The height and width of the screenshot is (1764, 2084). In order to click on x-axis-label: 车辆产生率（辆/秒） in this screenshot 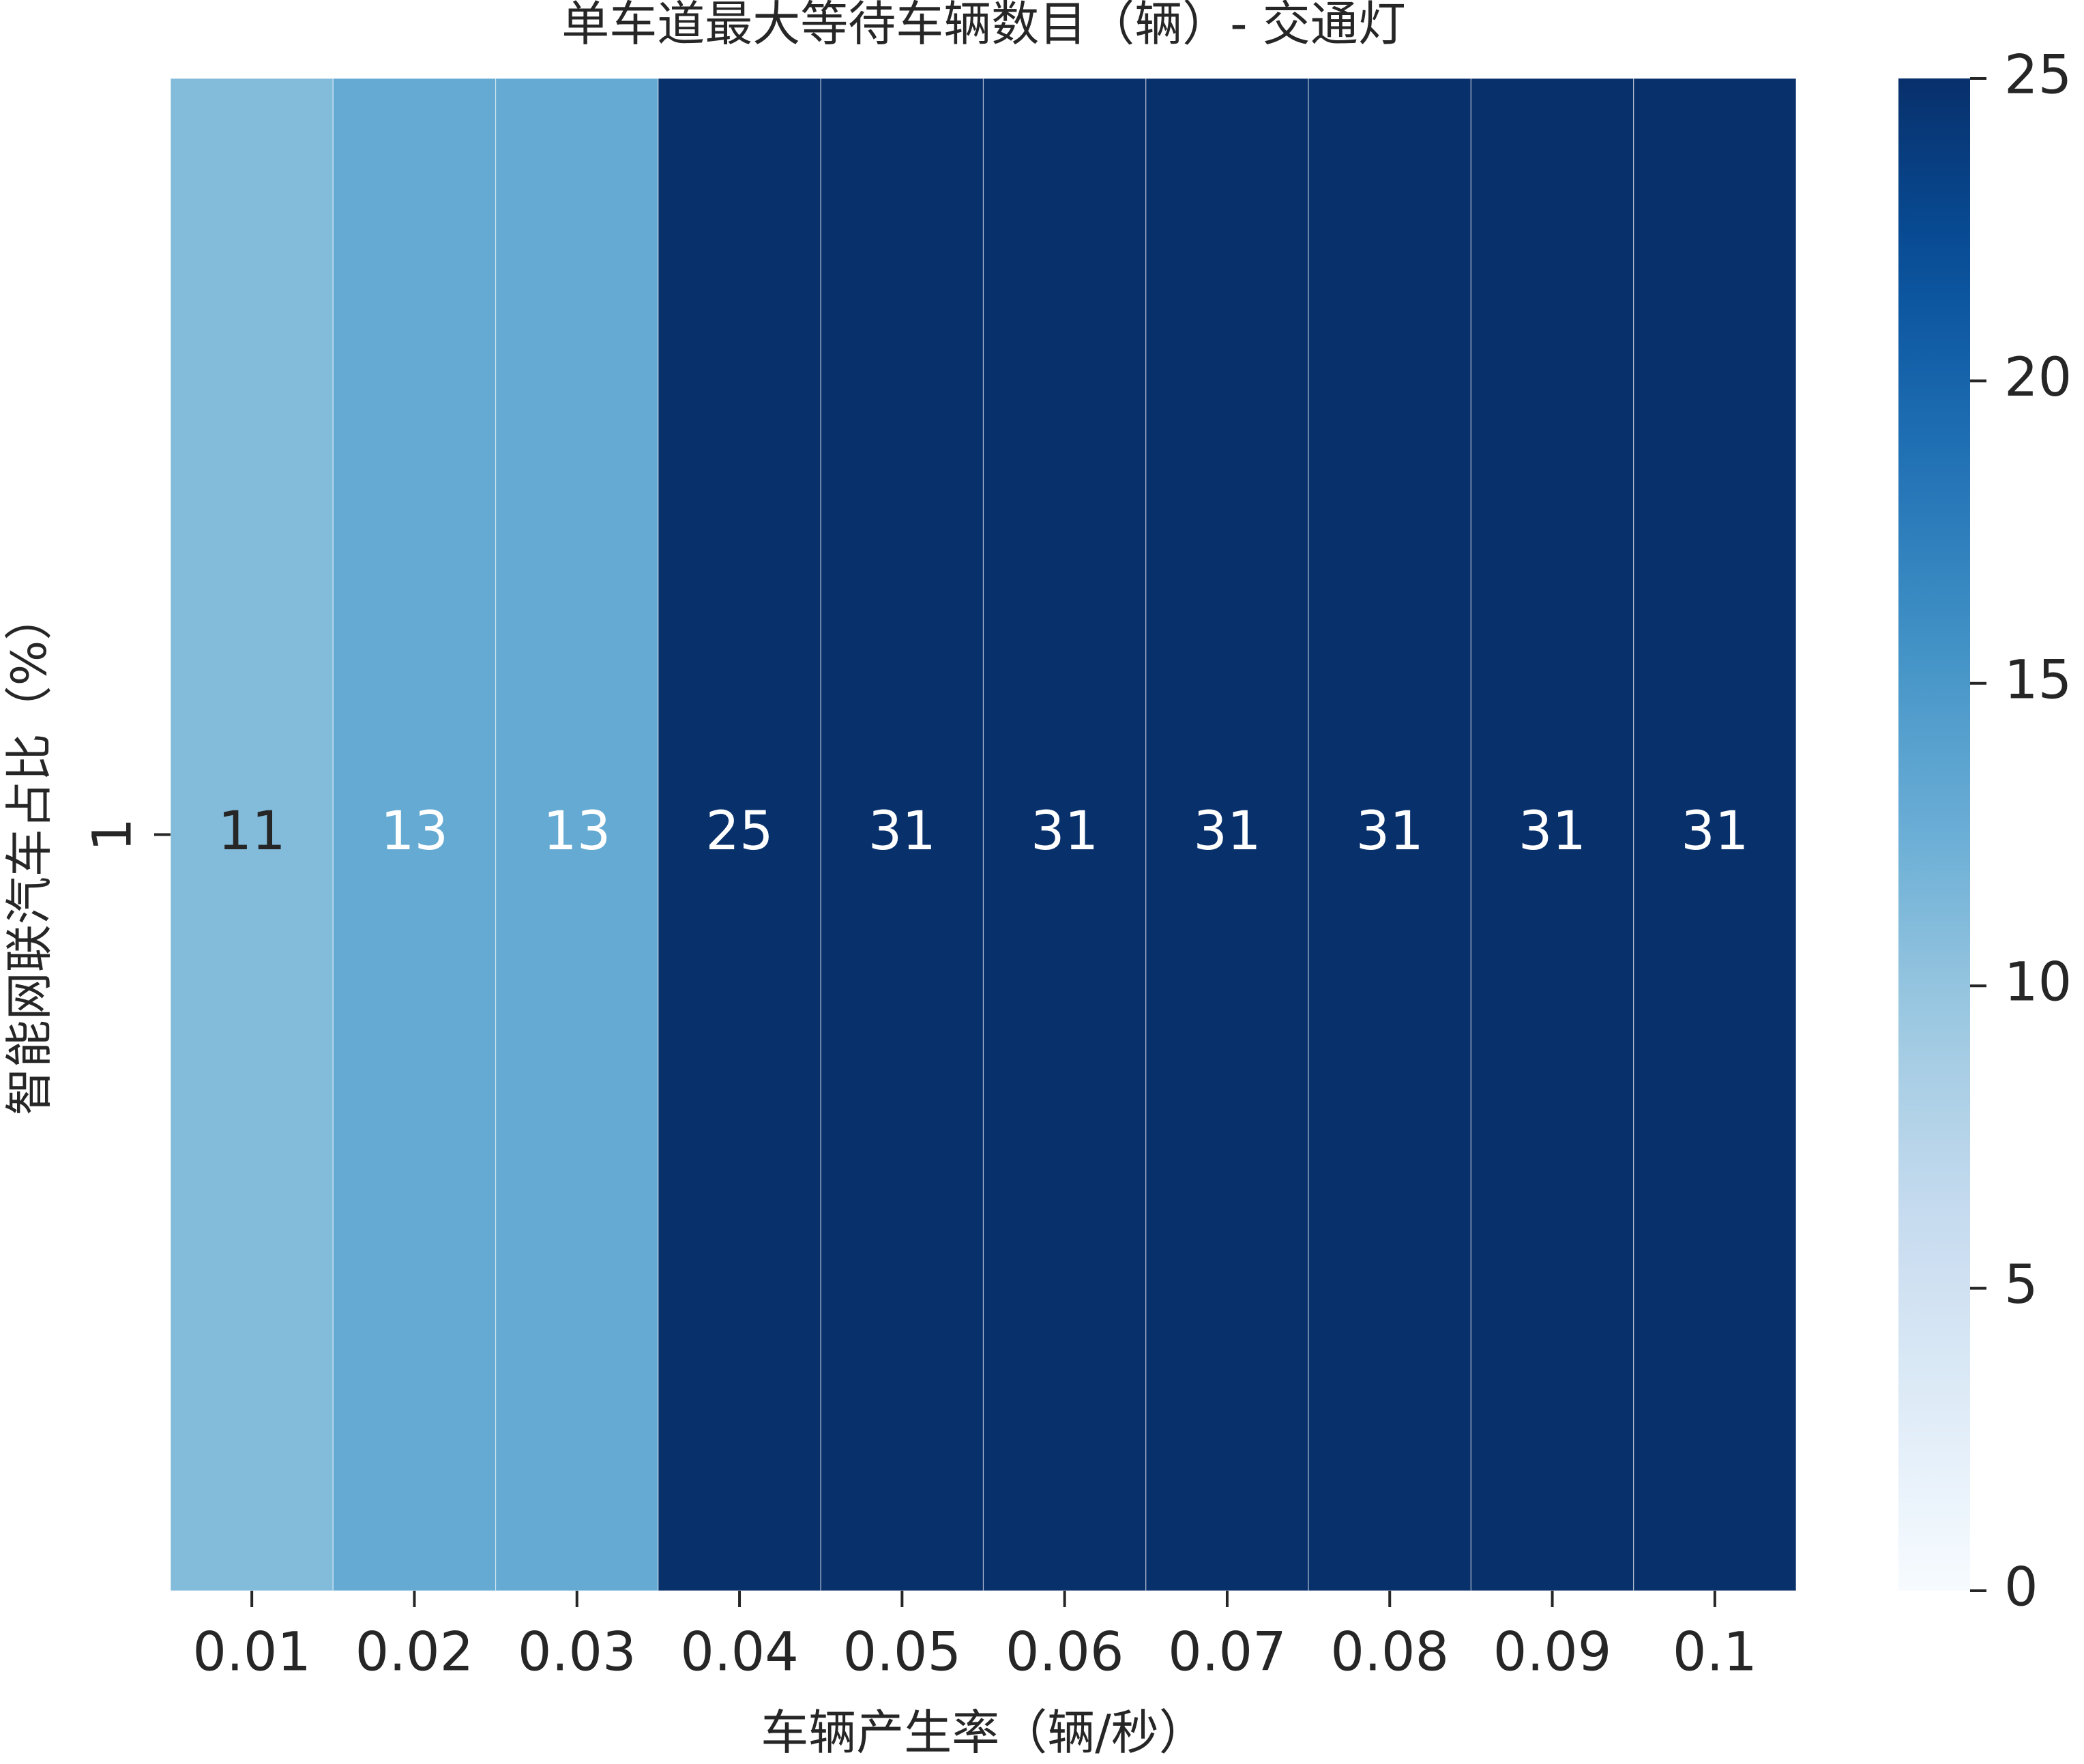, I will do `click(984, 1733)`.